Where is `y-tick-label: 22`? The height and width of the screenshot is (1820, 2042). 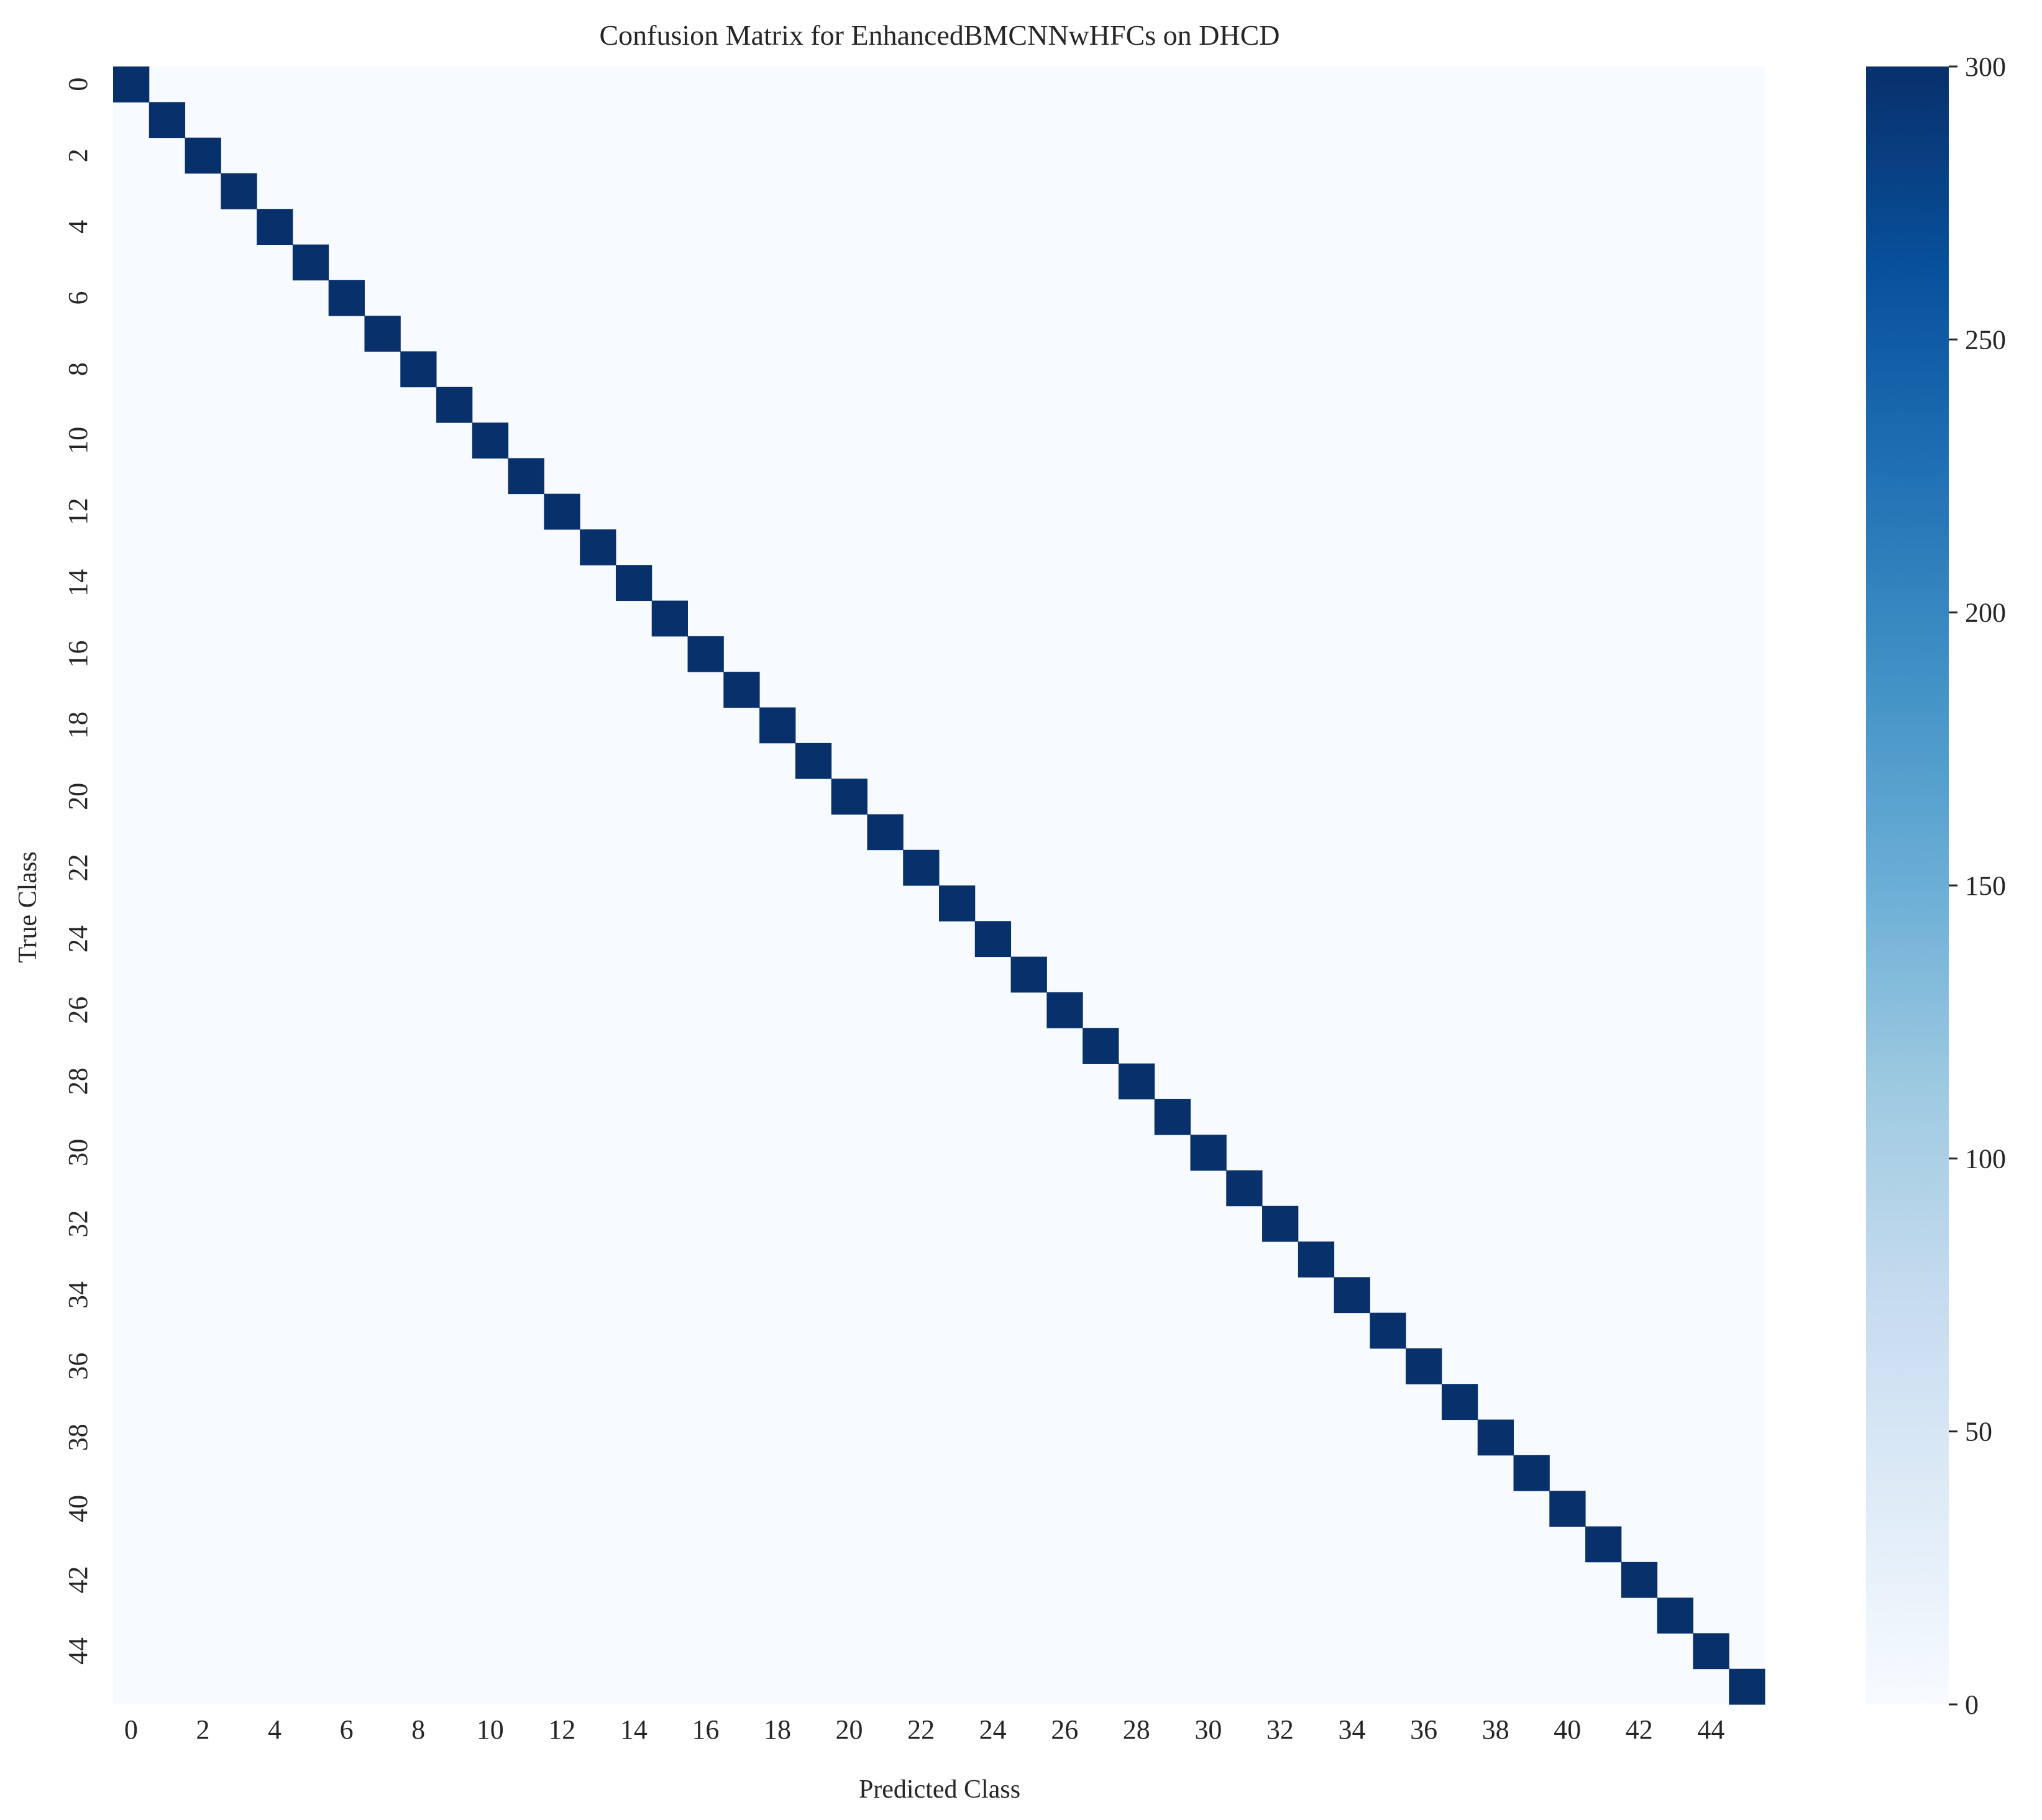 y-tick-label: 22 is located at coordinates (78, 867).